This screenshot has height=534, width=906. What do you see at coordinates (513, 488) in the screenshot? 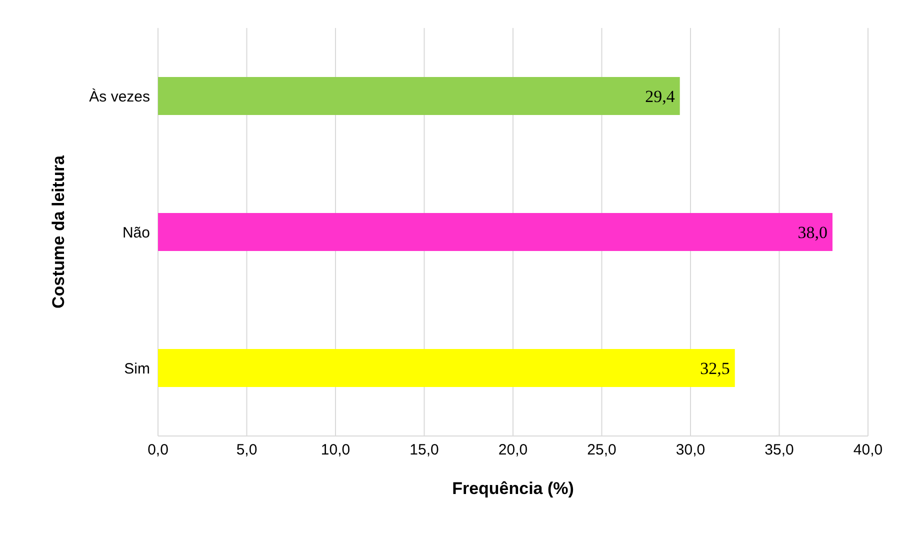
I see `x-axis-title: Frequência (%)` at bounding box center [513, 488].